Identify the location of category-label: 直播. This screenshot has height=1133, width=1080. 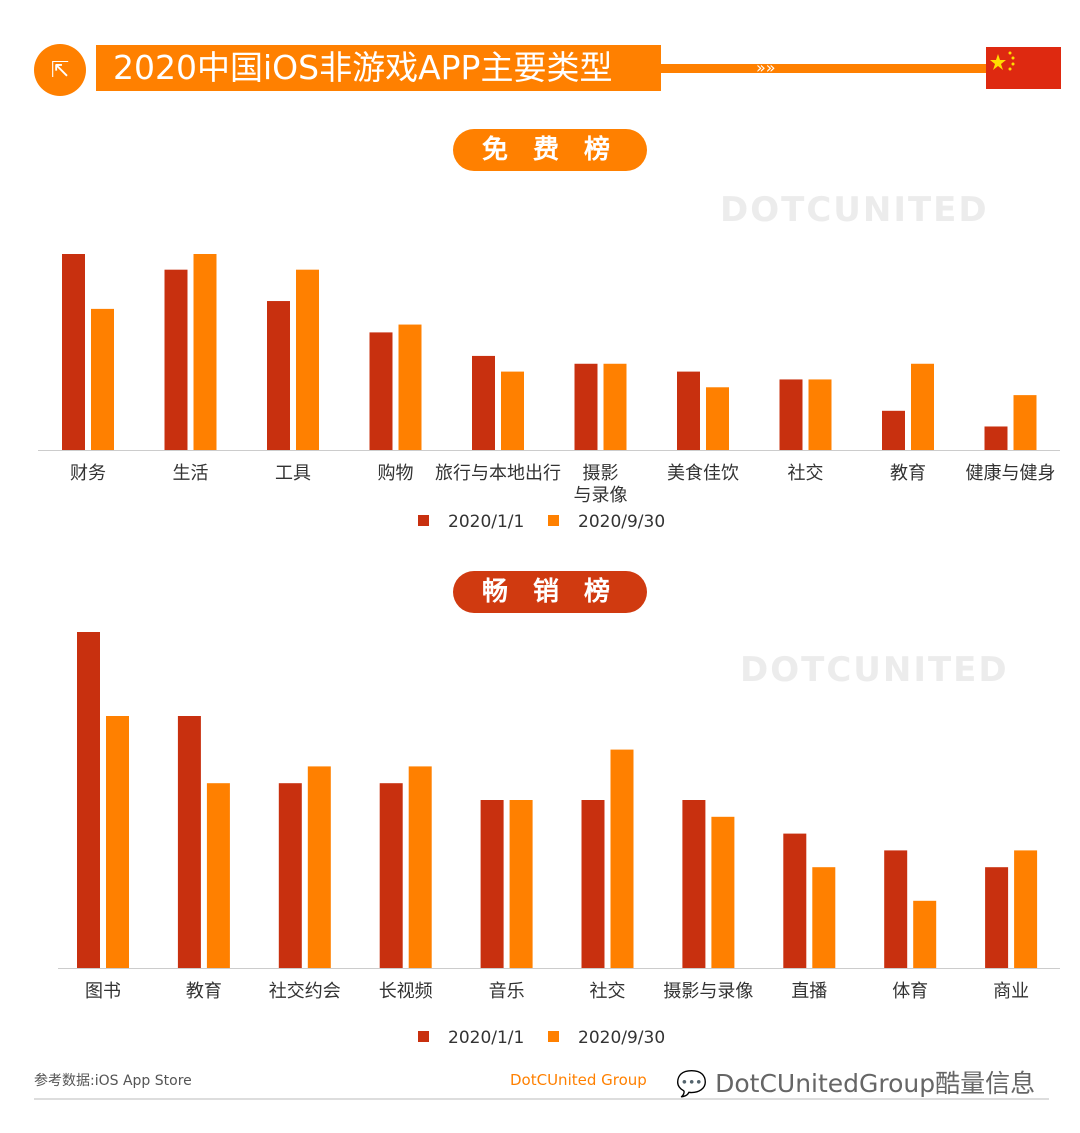
(809, 991).